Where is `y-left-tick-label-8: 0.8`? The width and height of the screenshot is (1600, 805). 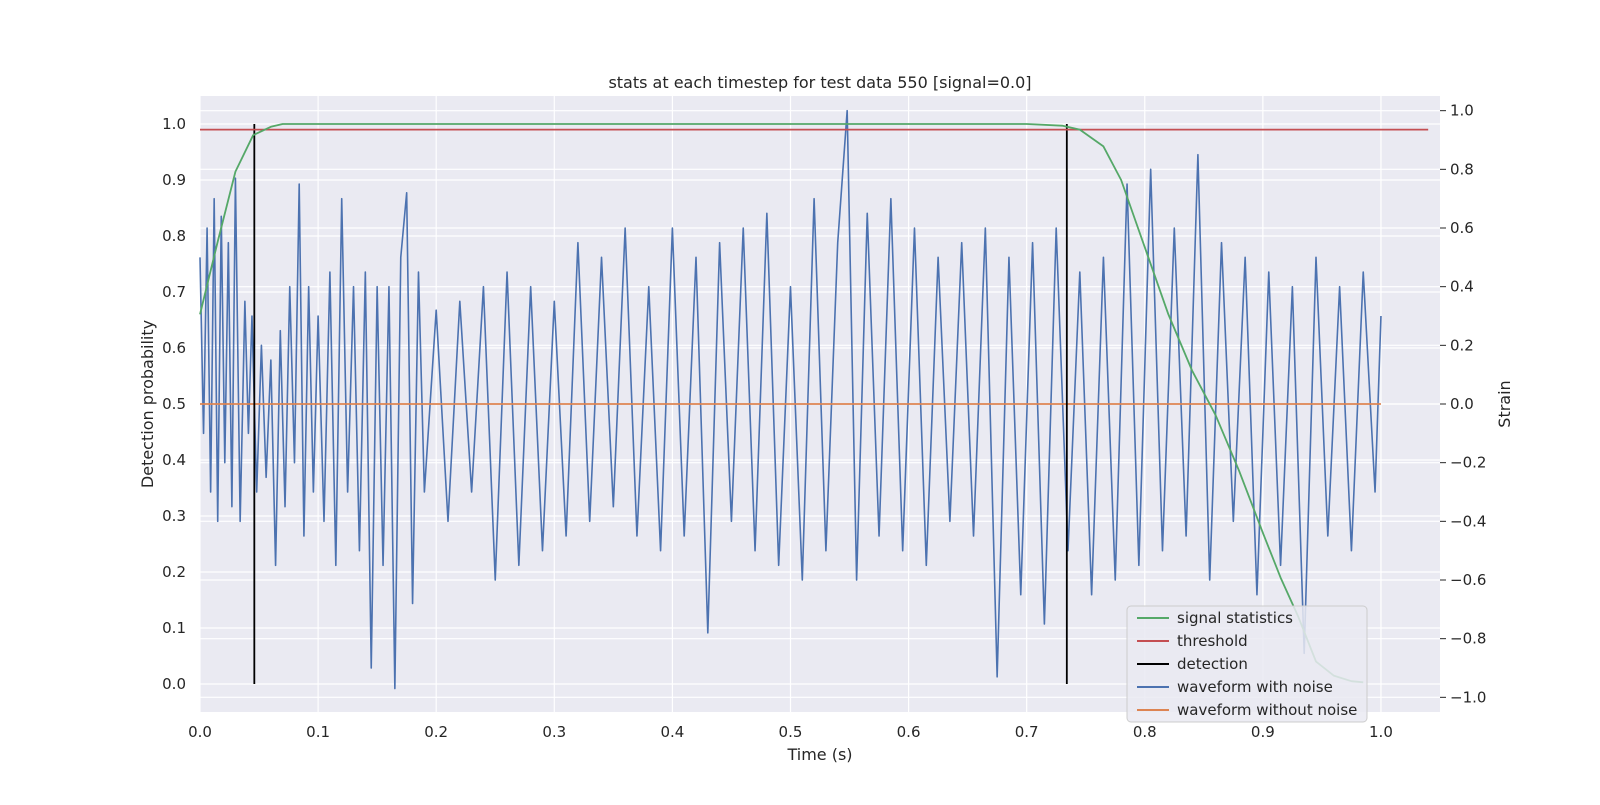
y-left-tick-label-8: 0.8 is located at coordinates (174, 236).